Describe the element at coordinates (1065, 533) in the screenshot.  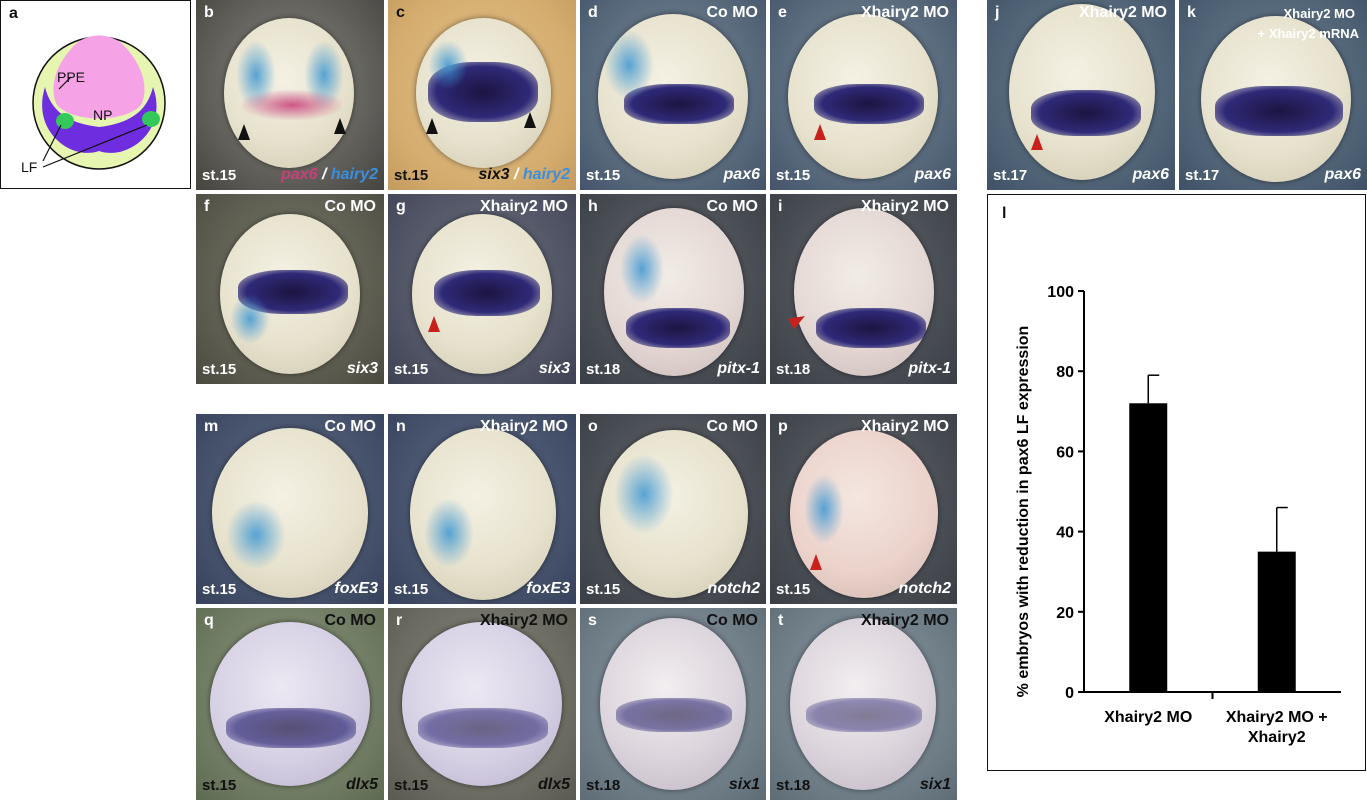
I see `y-tick-label: 40` at that location.